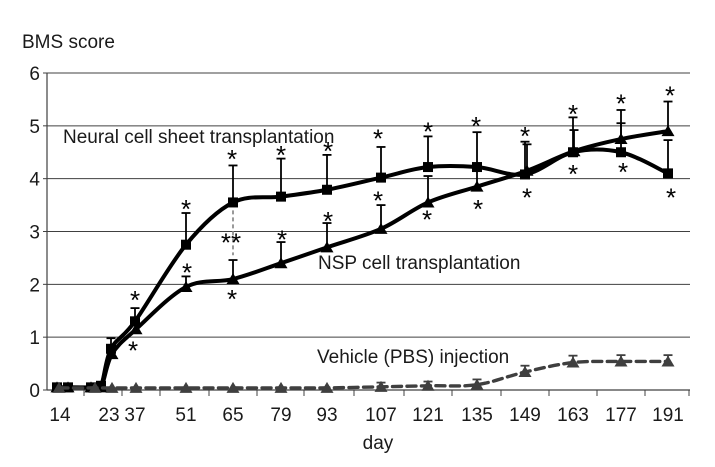  Describe the element at coordinates (477, 415) in the screenshot. I see `x-tick-label: 135` at that location.